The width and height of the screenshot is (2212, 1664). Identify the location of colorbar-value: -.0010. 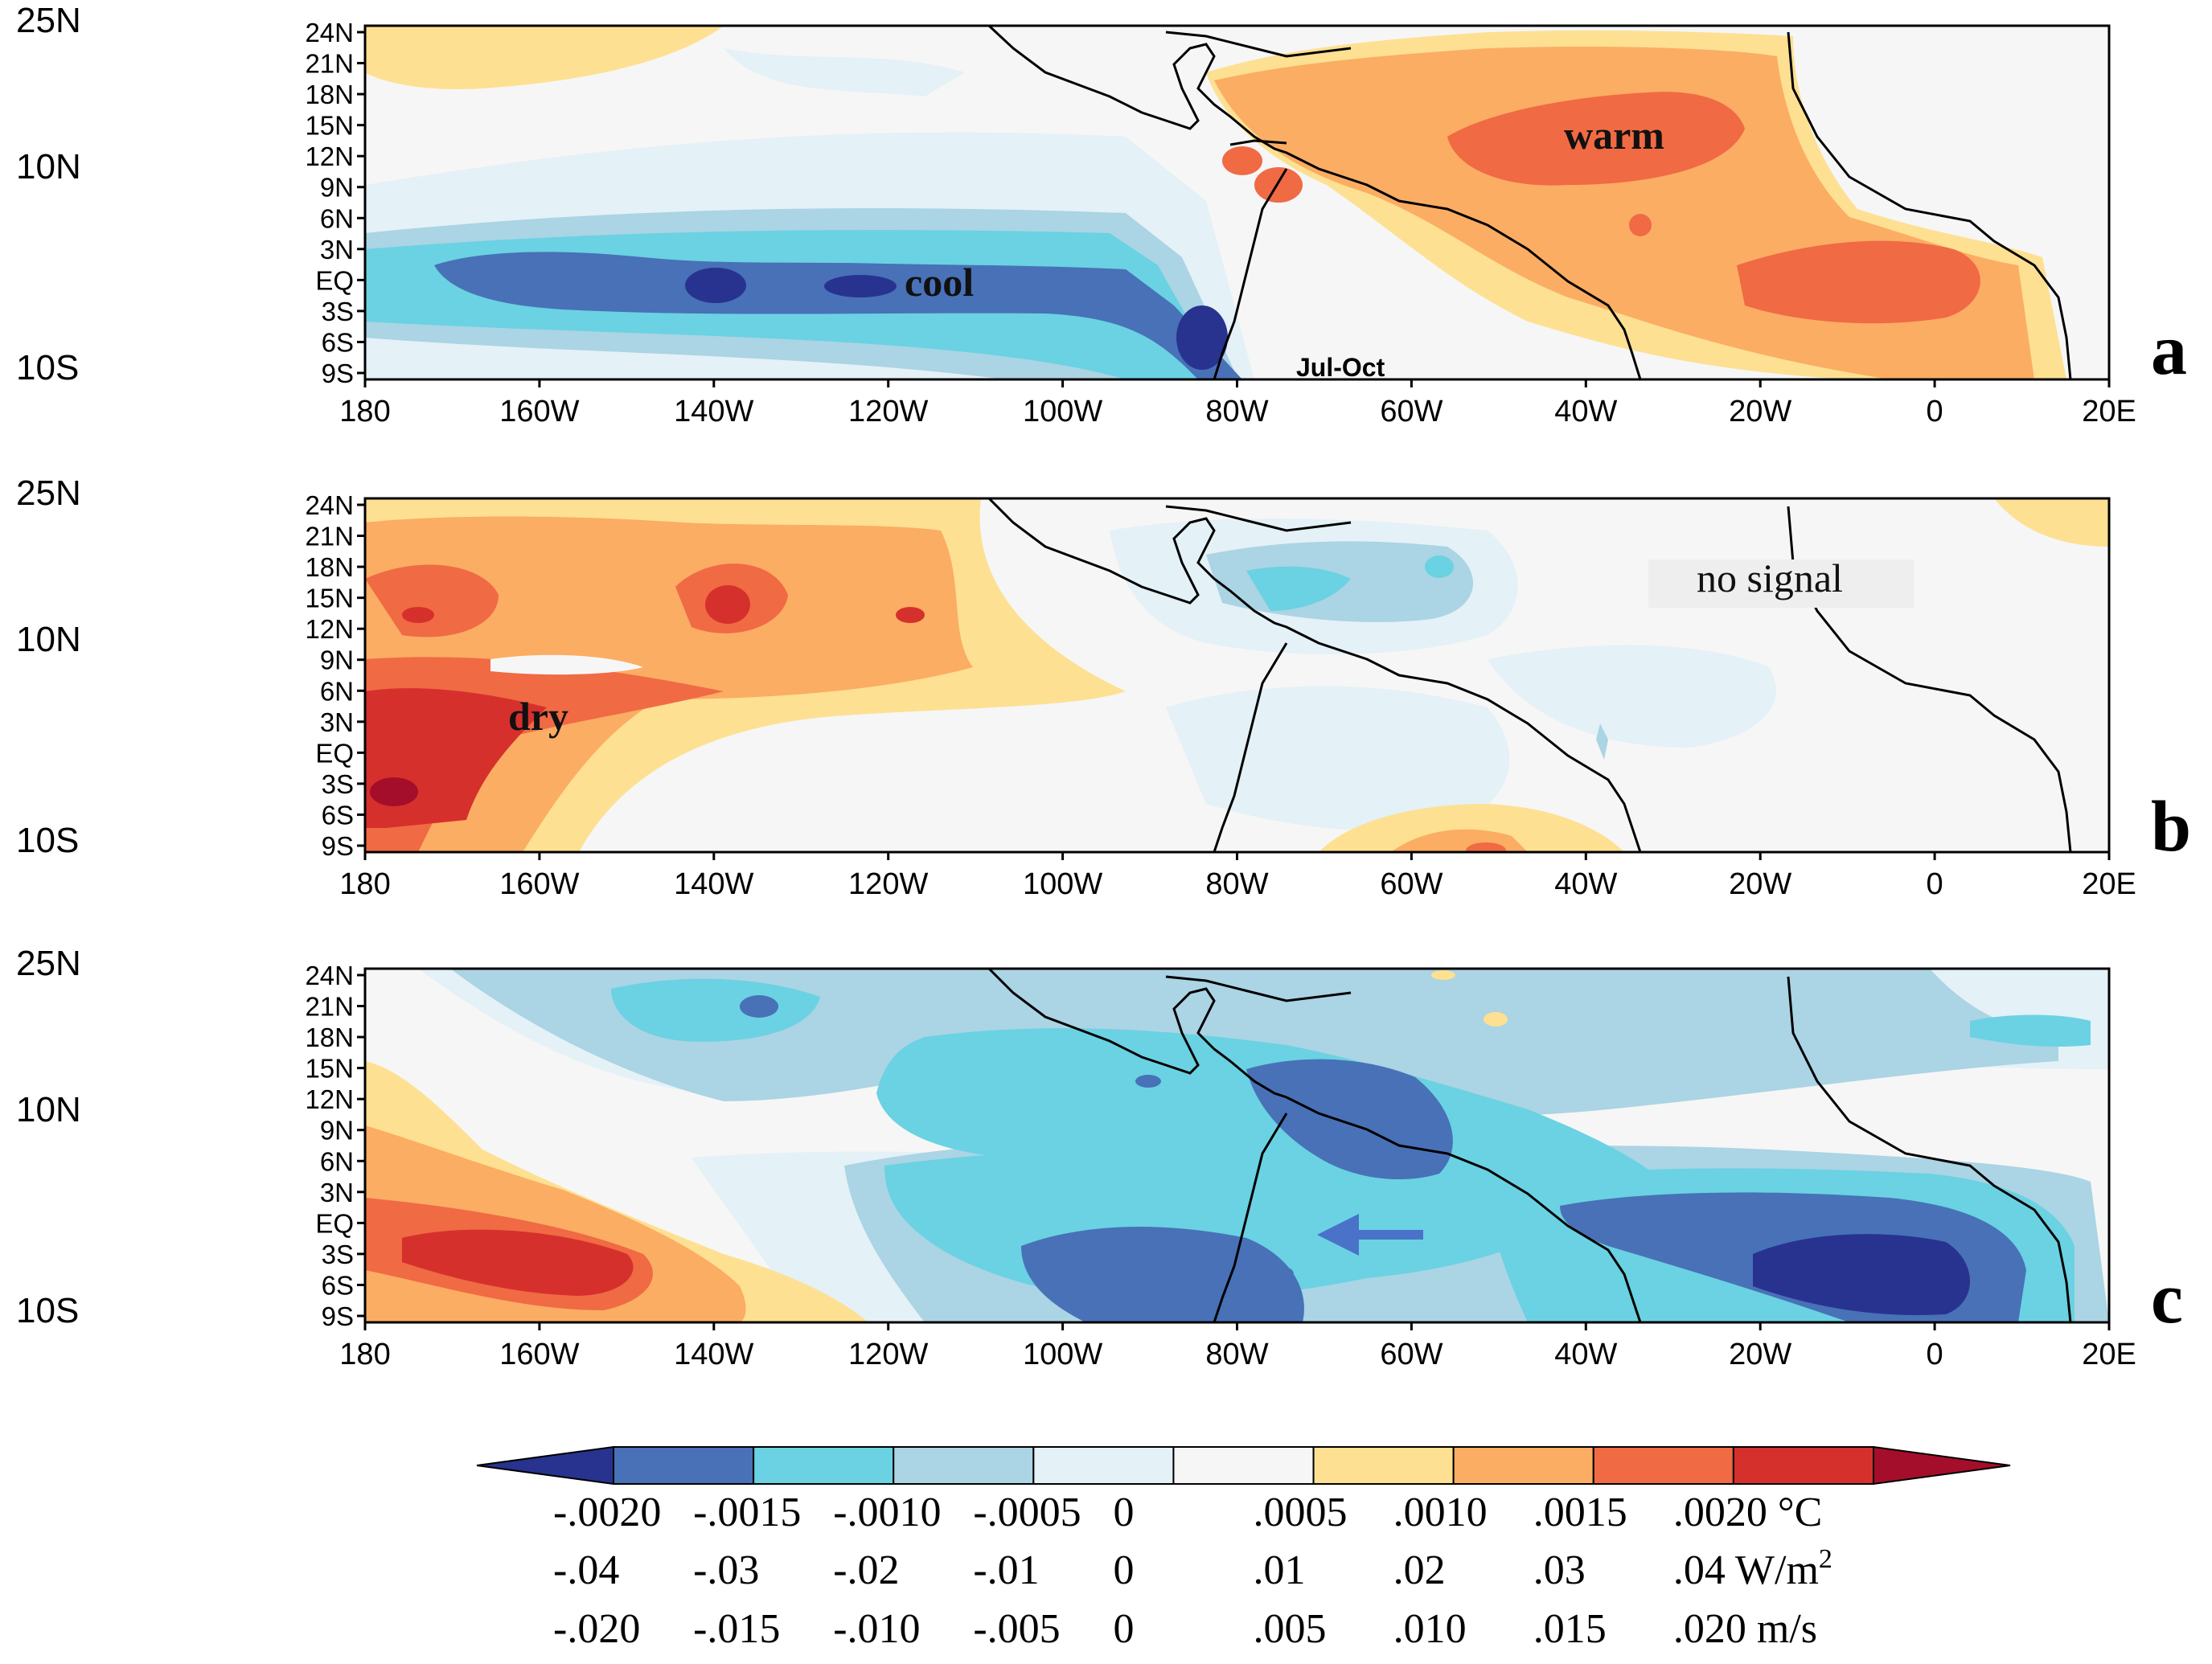
(887, 1512).